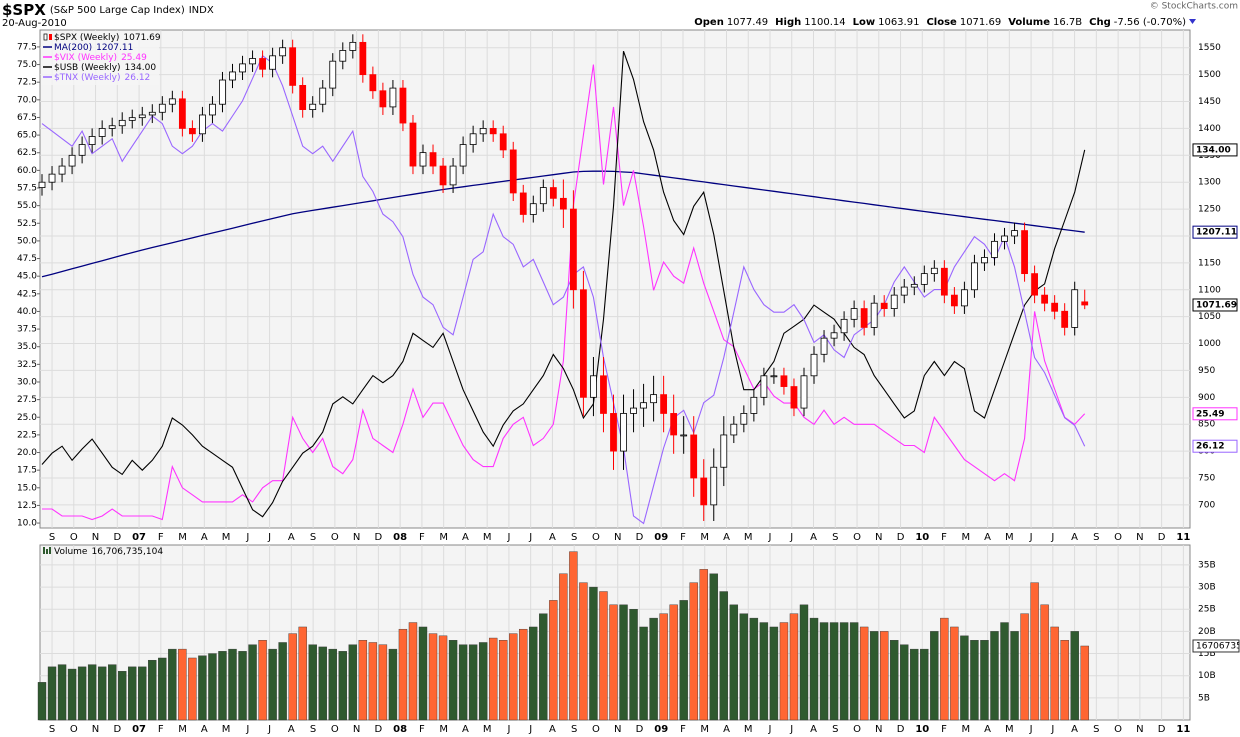 The height and width of the screenshot is (737, 1240). I want to click on y-tick-label: 75.0, so click(27, 65).